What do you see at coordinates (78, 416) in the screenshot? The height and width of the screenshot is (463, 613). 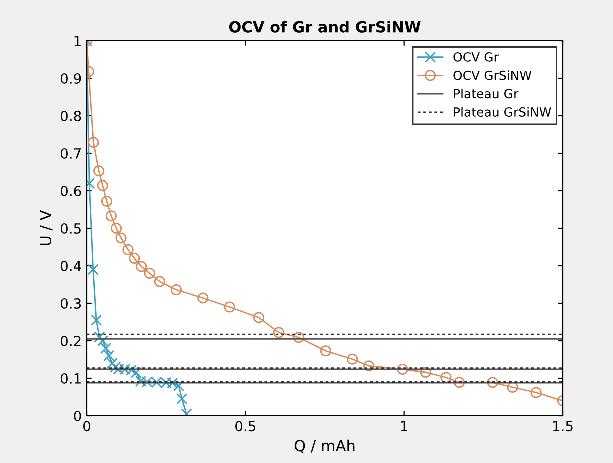 I see `y-tick-label: 0` at bounding box center [78, 416].